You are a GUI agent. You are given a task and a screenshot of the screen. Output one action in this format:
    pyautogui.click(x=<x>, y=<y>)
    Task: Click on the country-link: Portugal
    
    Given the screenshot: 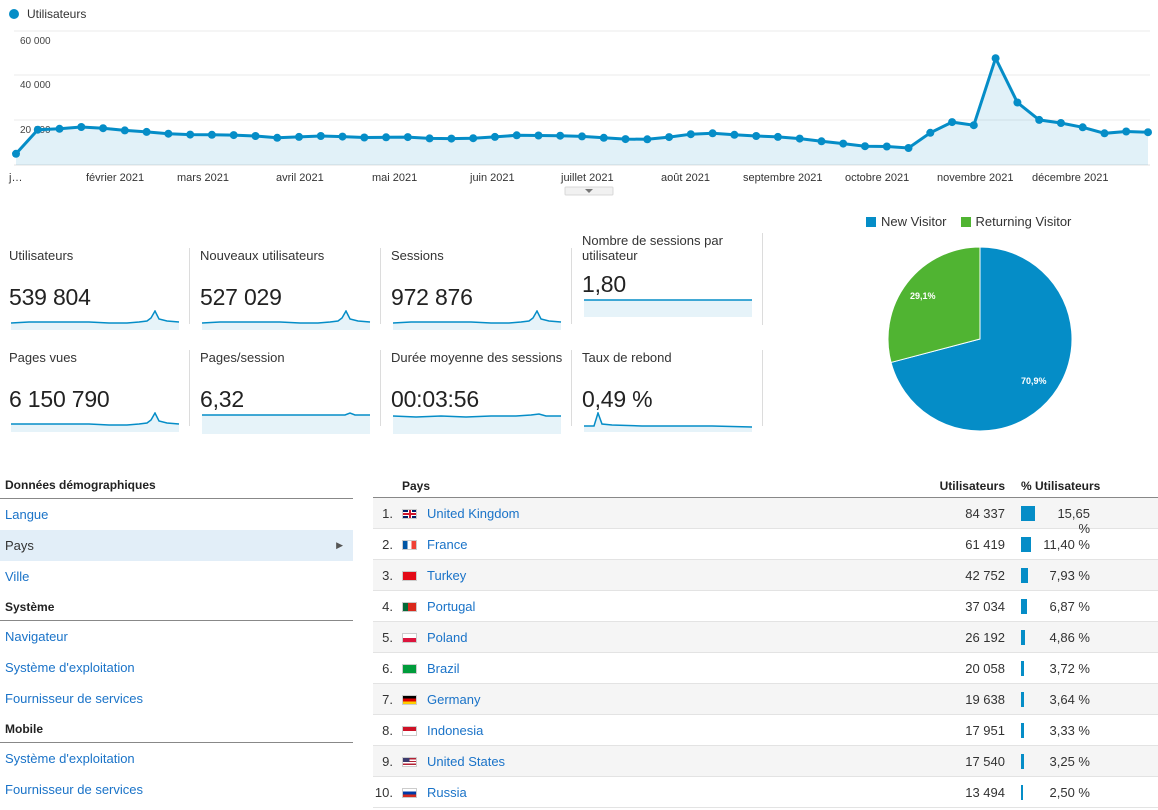 What is the action you would take?
    pyautogui.click(x=451, y=606)
    